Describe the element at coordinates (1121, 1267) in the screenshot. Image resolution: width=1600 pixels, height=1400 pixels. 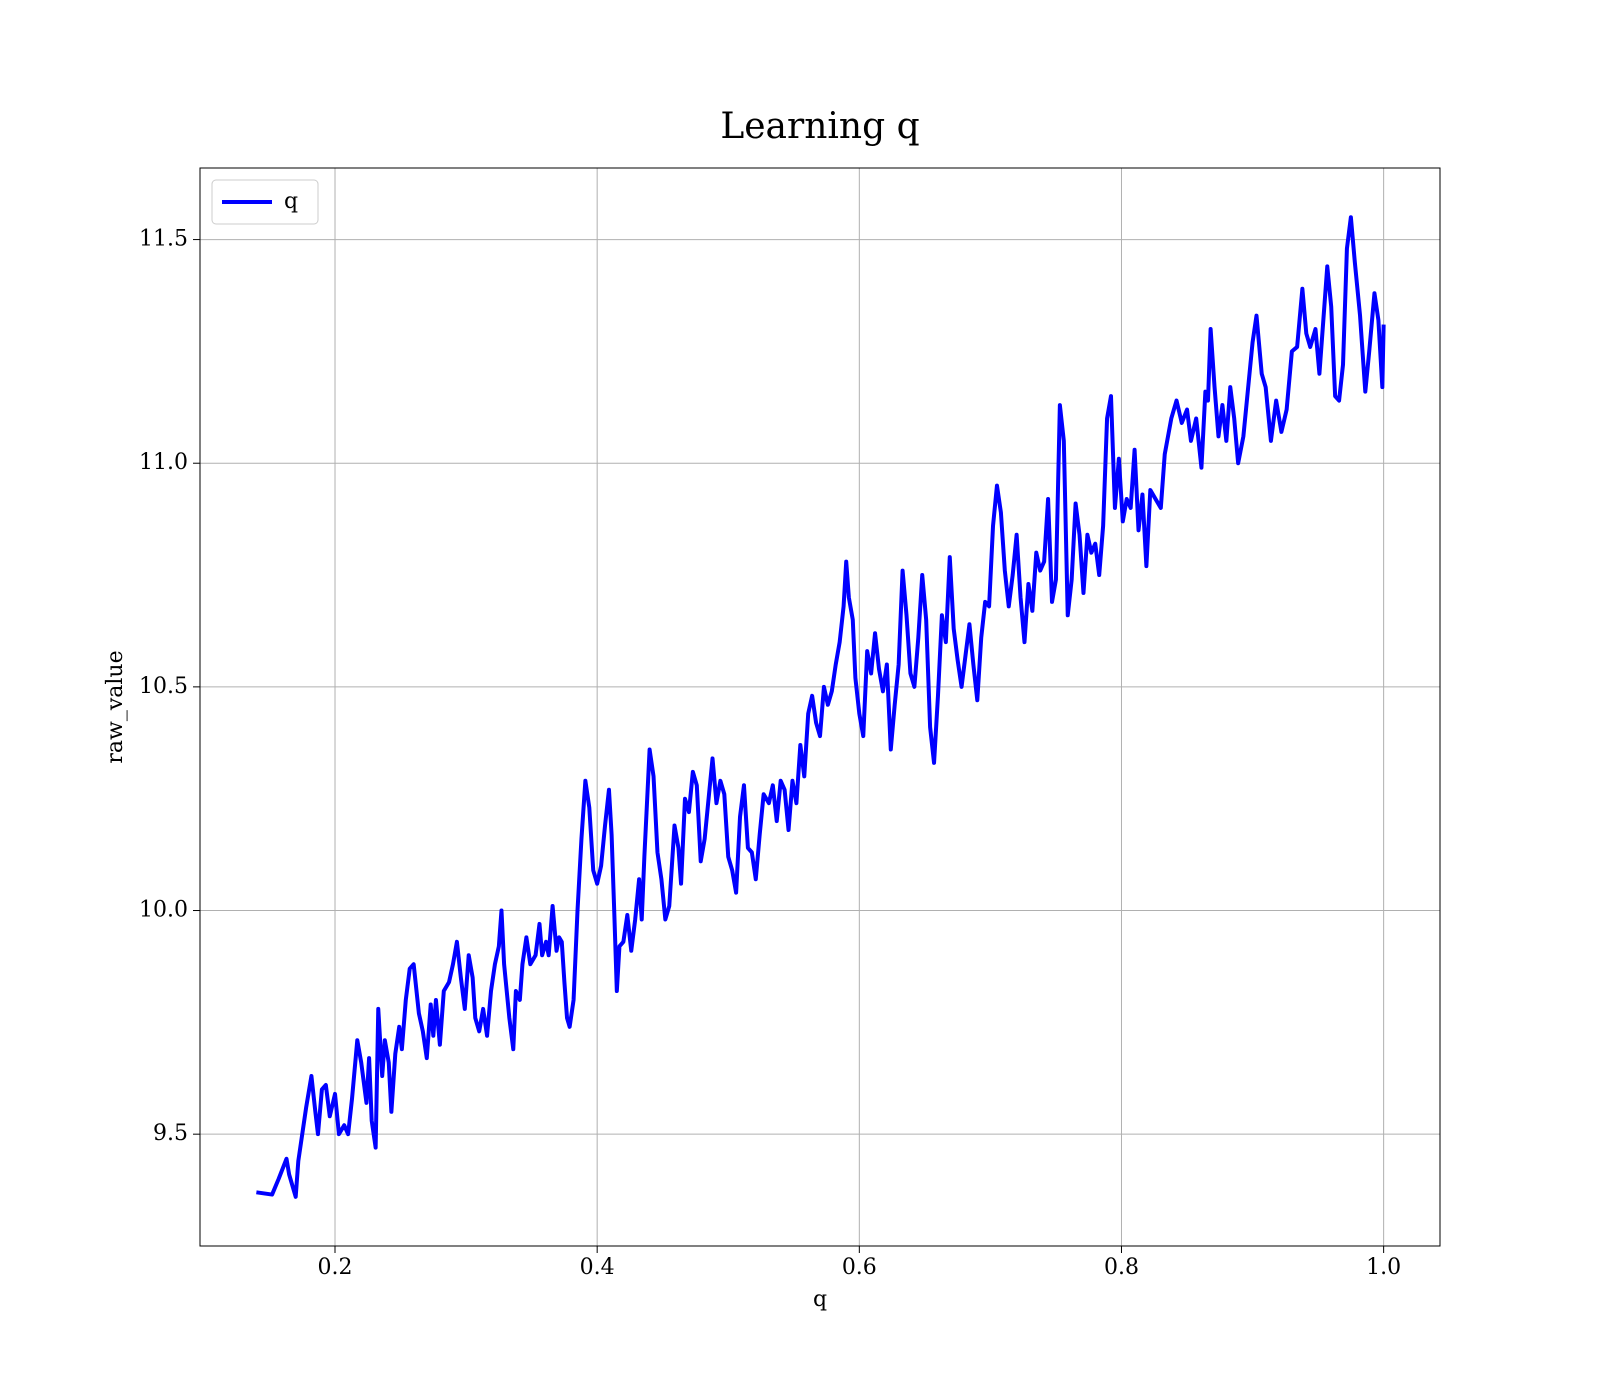
I see `x-tick-label: 0.8` at that location.